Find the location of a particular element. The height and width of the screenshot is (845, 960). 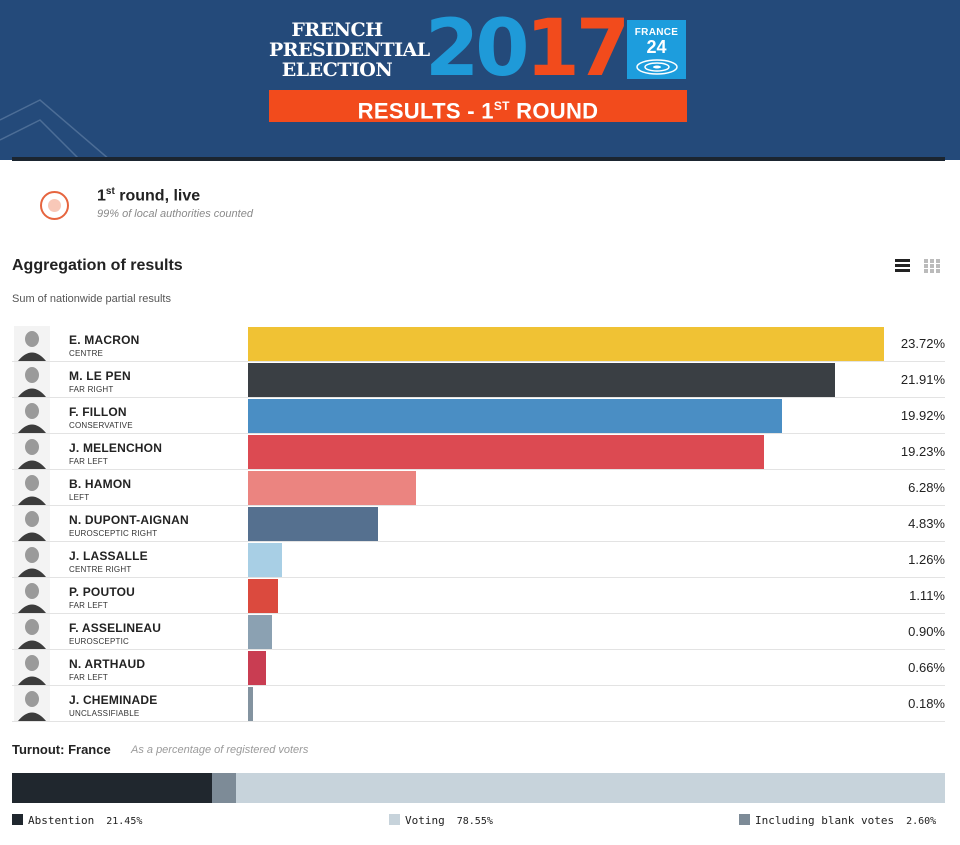

abstention-swatch is located at coordinates (17, 819).